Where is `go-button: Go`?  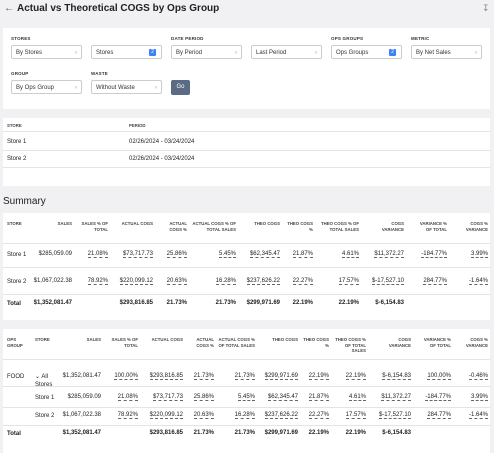 go-button: Go is located at coordinates (180, 87).